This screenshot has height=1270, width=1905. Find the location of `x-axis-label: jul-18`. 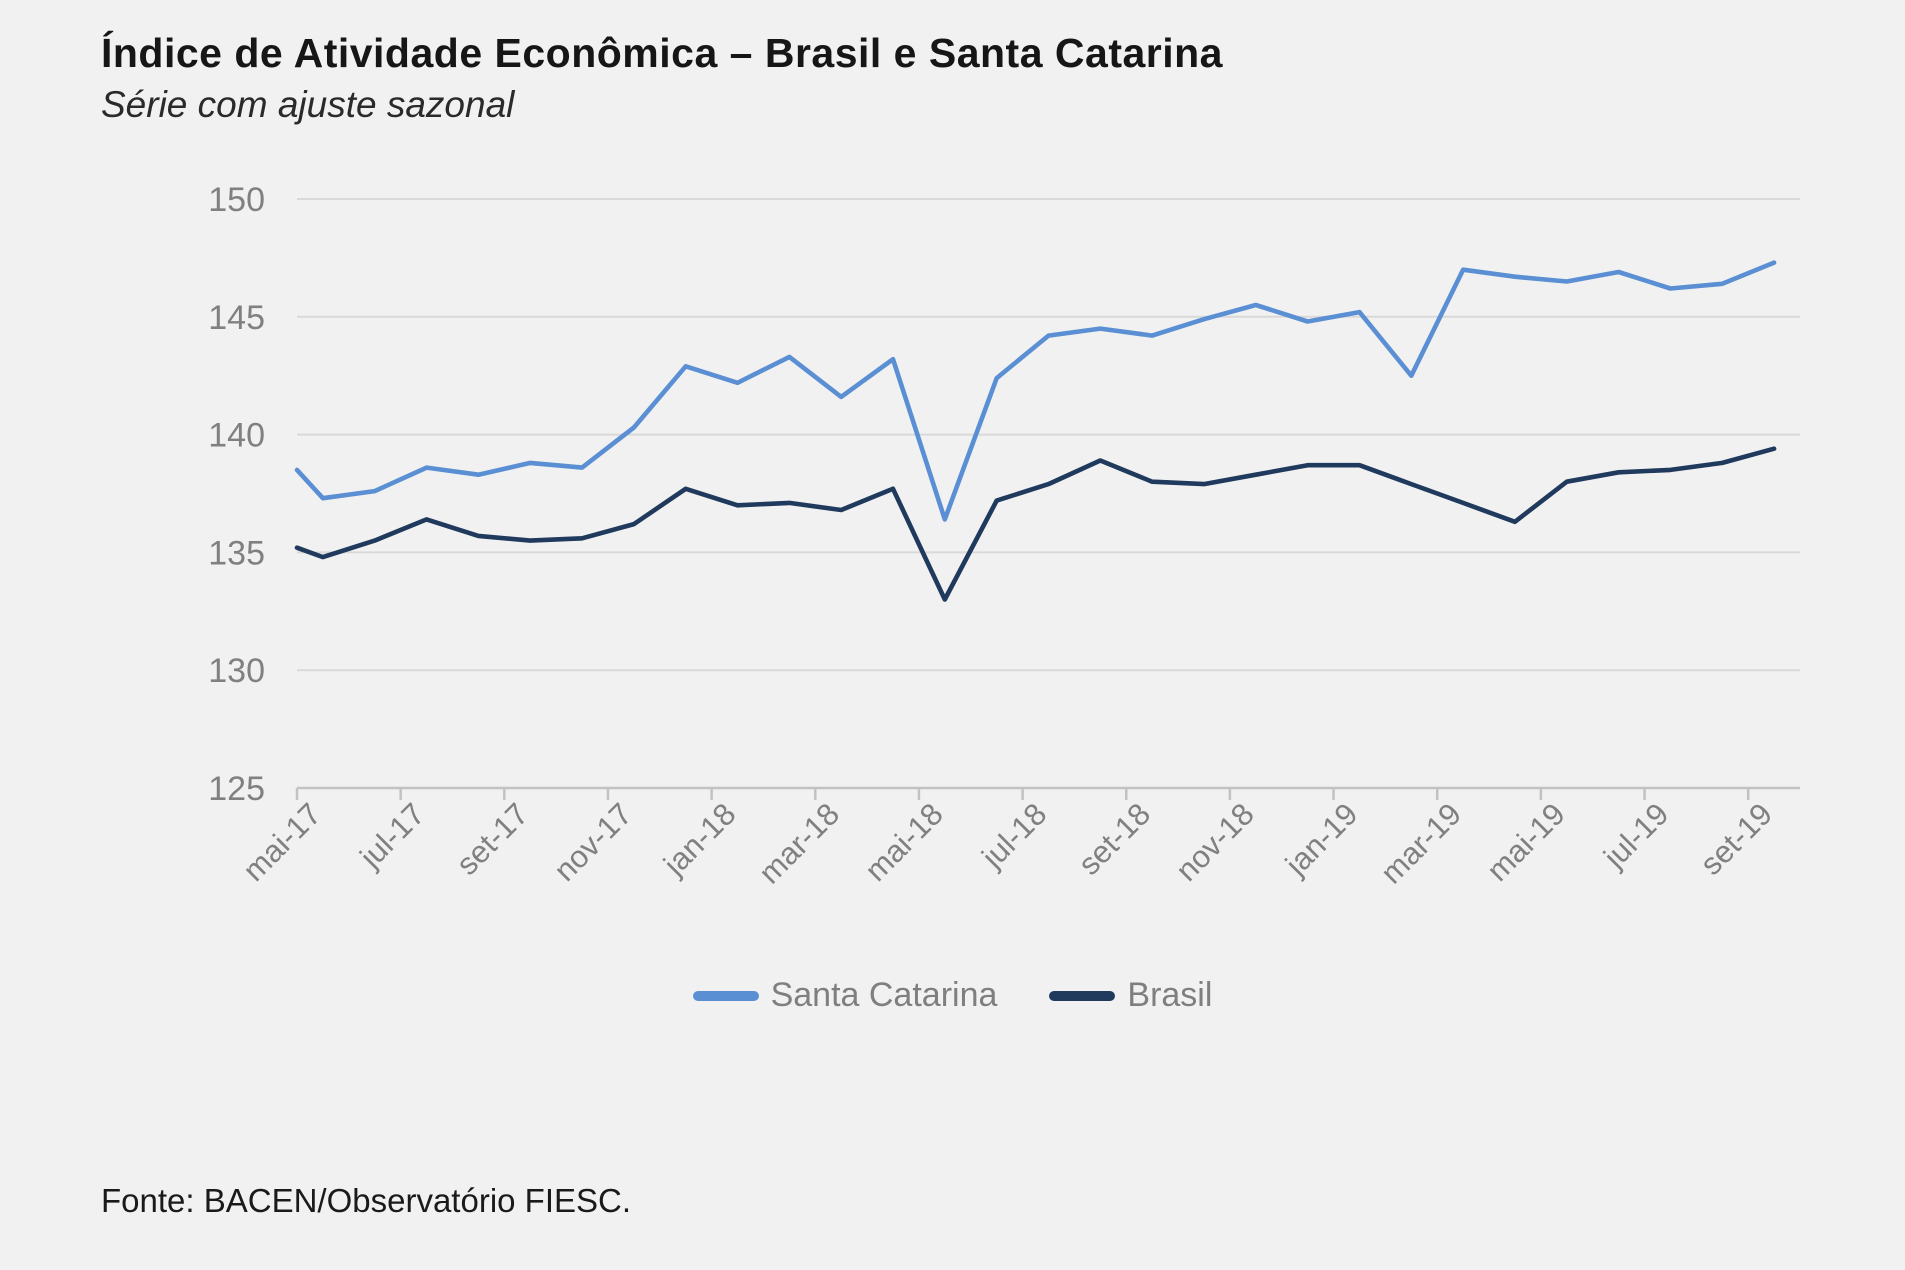

x-axis-label: jul-18 is located at coordinates (1013, 835).